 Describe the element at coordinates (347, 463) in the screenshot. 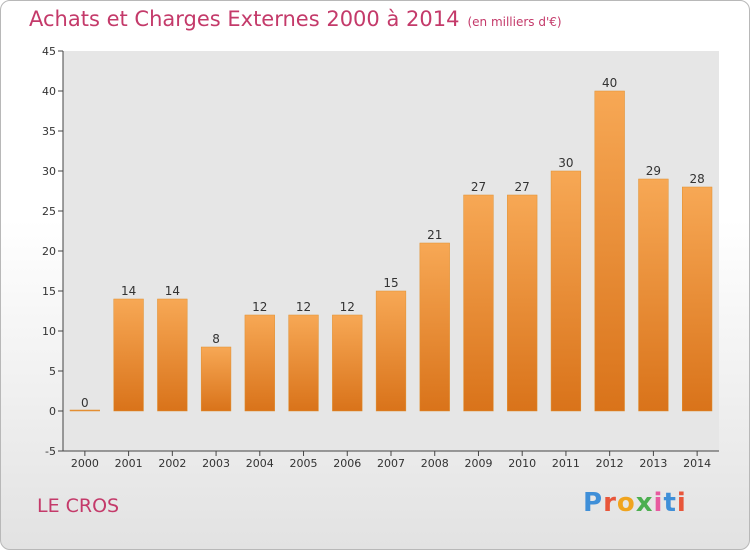

I see `x-tick-label: 2006` at that location.